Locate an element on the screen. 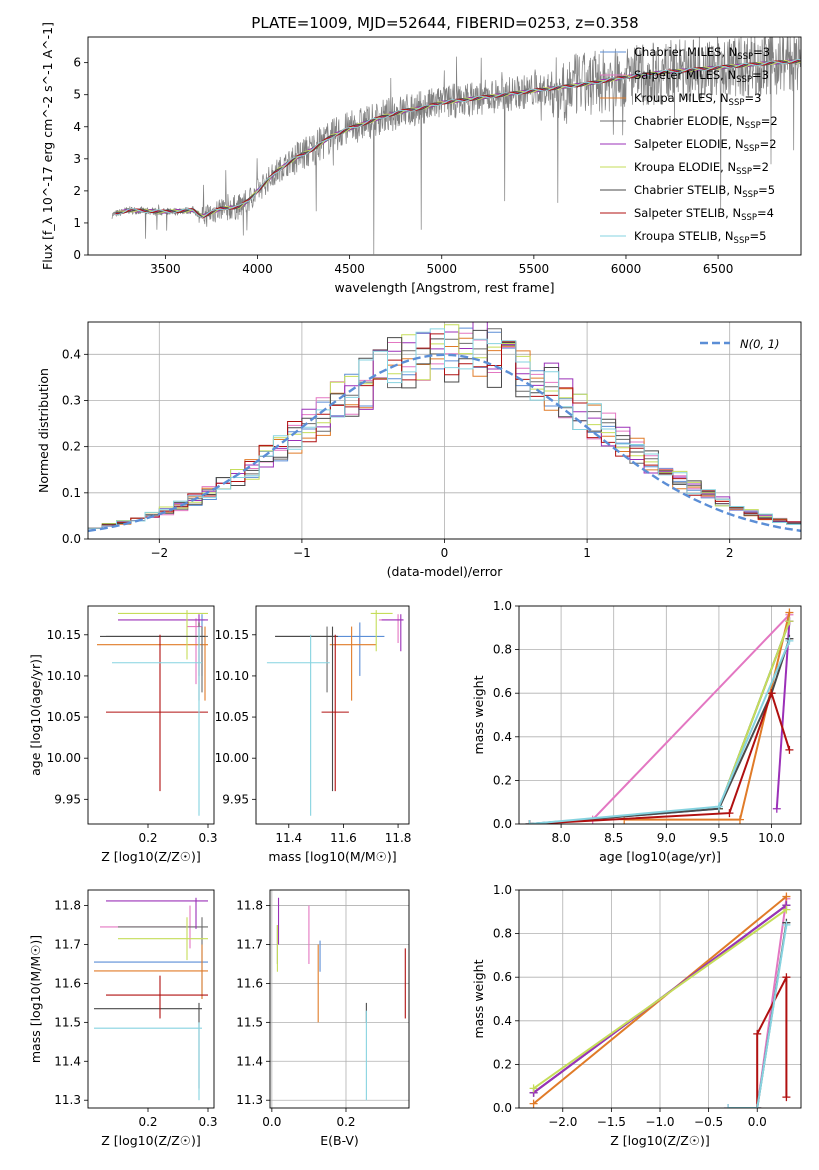  x-tick-label: 8.0 is located at coordinates (561, 838).